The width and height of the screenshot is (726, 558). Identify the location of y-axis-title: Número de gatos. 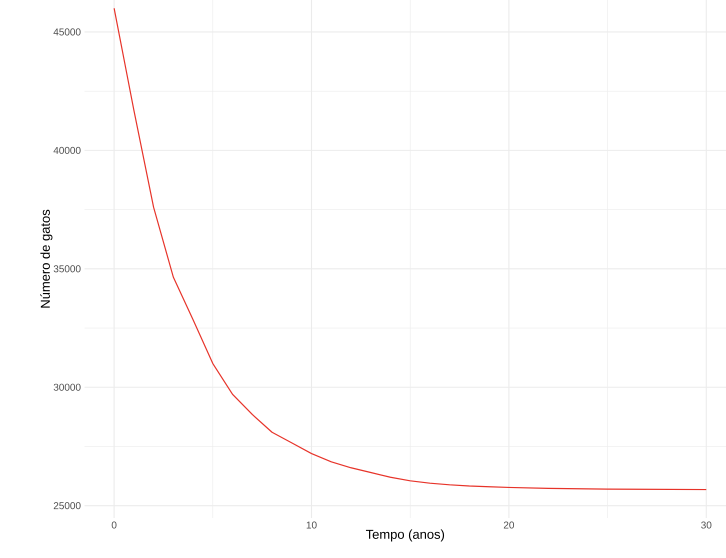
(46, 259).